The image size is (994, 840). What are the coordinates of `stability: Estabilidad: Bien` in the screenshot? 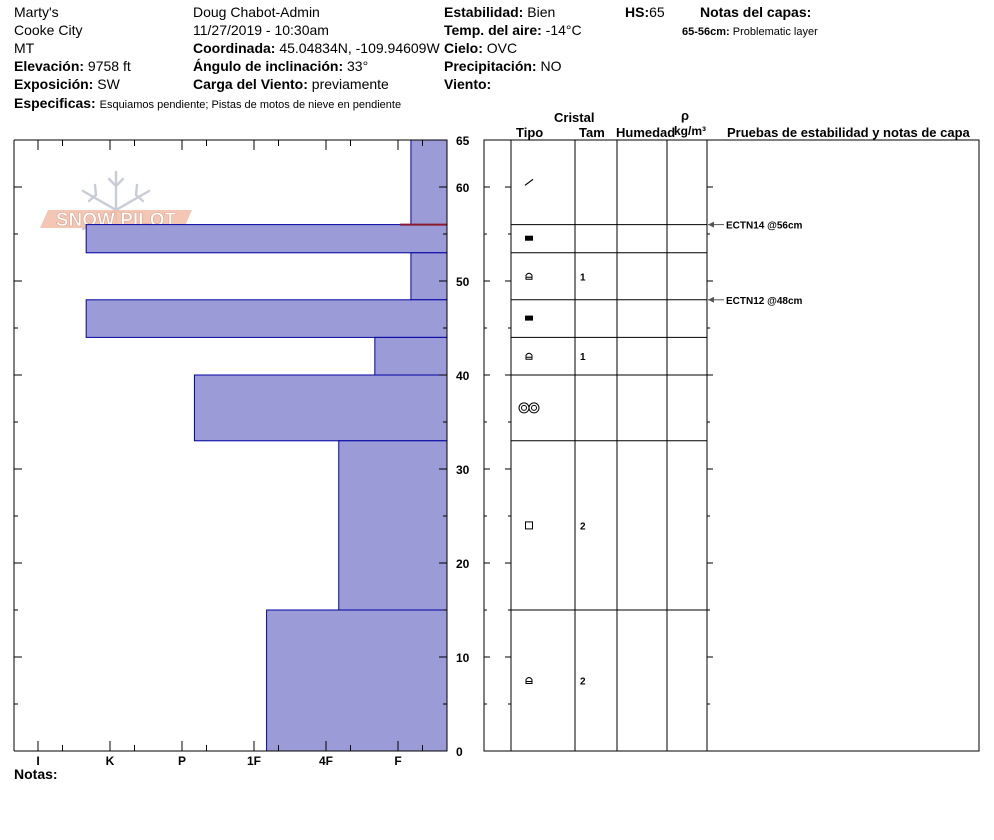 It's located at (499, 12).